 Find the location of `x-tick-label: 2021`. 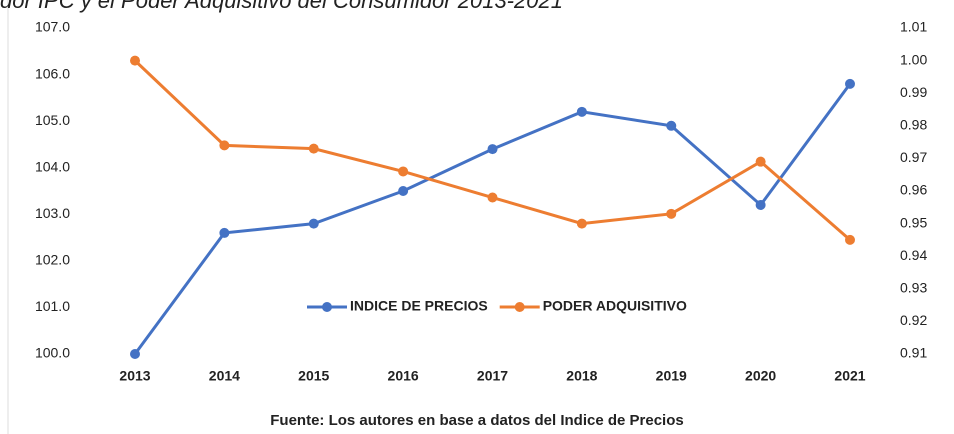

x-tick-label: 2021 is located at coordinates (849, 376).